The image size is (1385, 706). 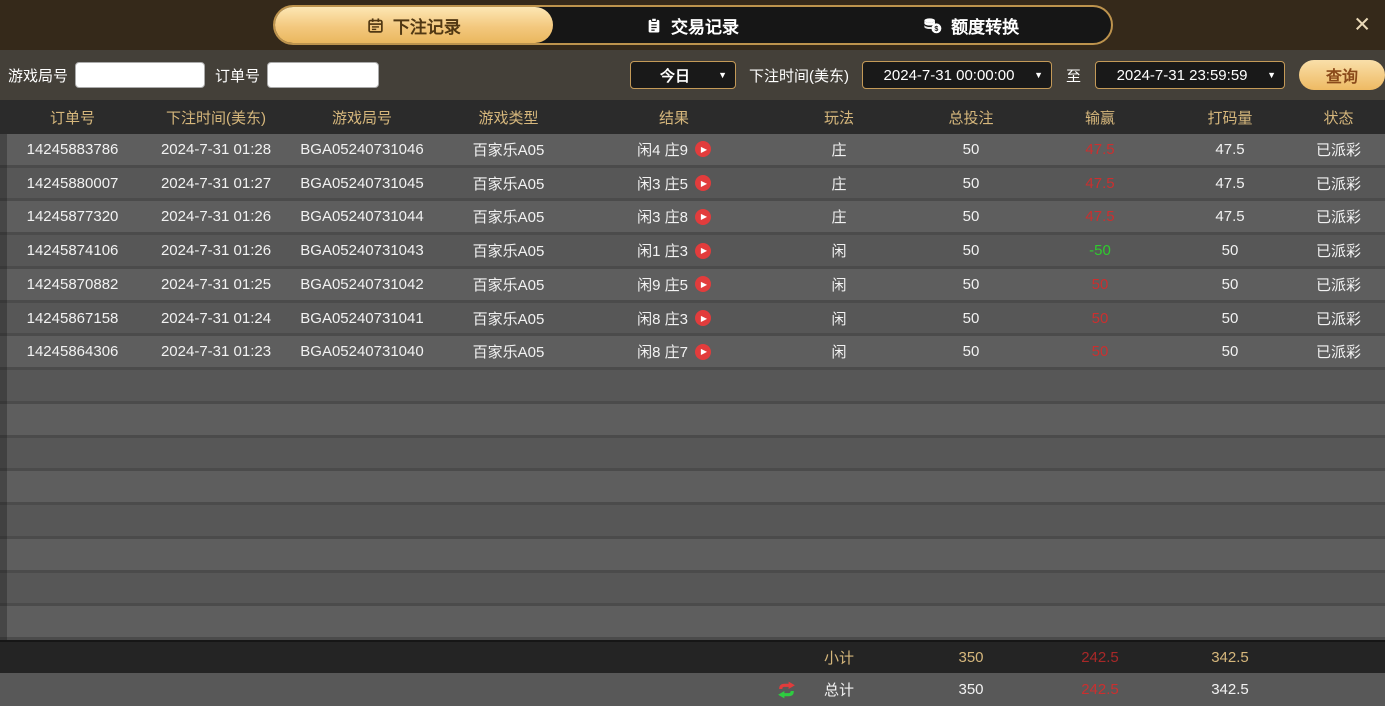 What do you see at coordinates (705, 27) in the screenshot?
I see `tab-label: 交易记录` at bounding box center [705, 27].